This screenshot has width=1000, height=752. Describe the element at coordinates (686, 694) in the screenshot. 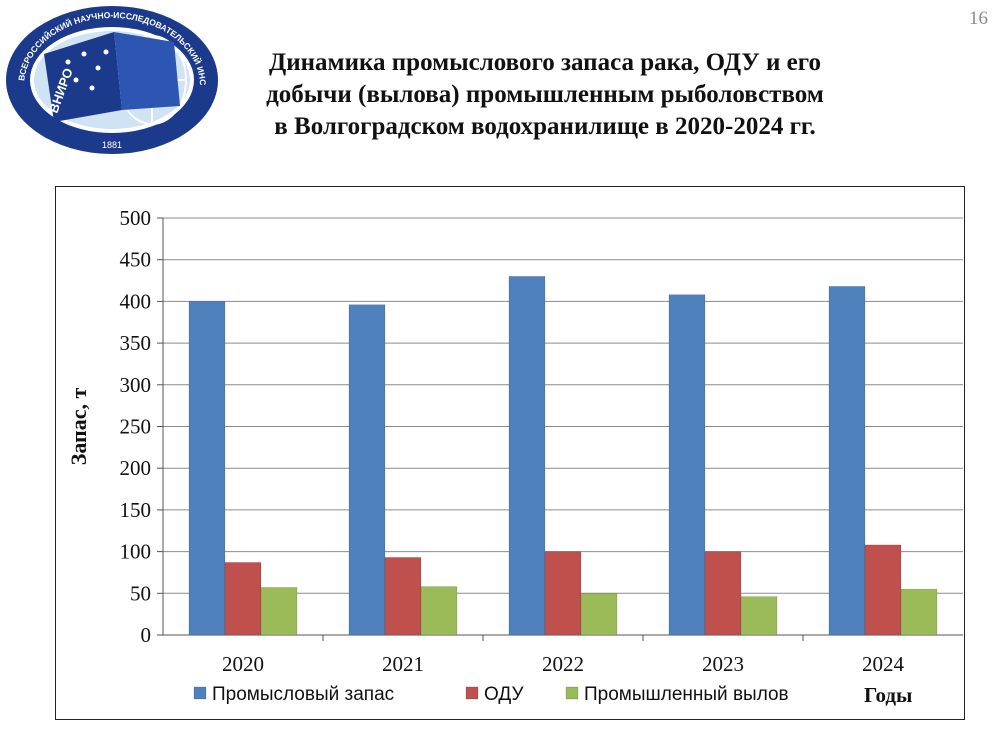

I see `legend-label-3: Промышленный вылов` at that location.